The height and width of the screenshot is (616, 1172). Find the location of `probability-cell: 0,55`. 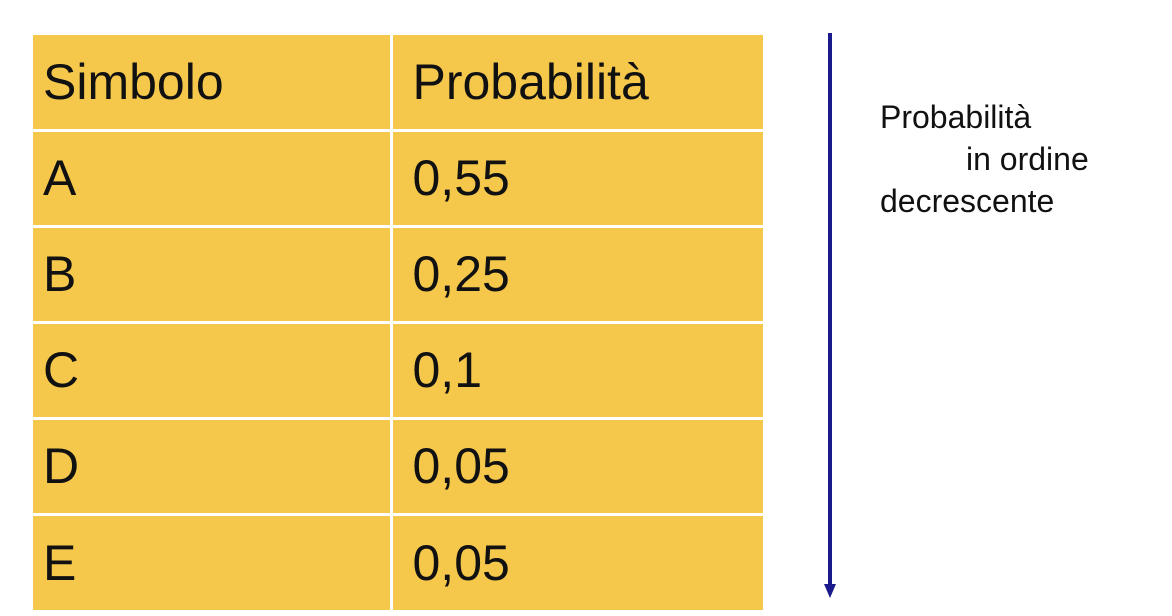

probability-cell: 0,55 is located at coordinates (577, 179).